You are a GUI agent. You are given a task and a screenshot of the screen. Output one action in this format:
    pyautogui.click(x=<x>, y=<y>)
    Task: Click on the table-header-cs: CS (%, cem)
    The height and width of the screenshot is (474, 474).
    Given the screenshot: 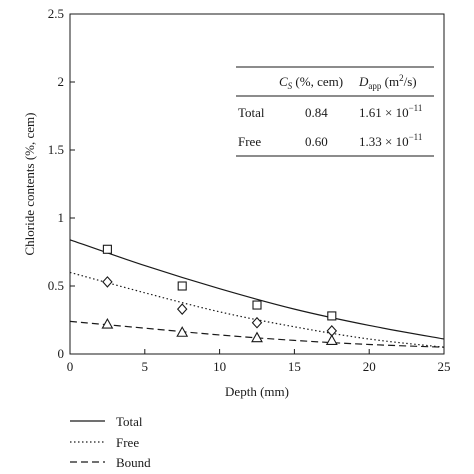 What is the action you would take?
    pyautogui.click(x=311, y=82)
    